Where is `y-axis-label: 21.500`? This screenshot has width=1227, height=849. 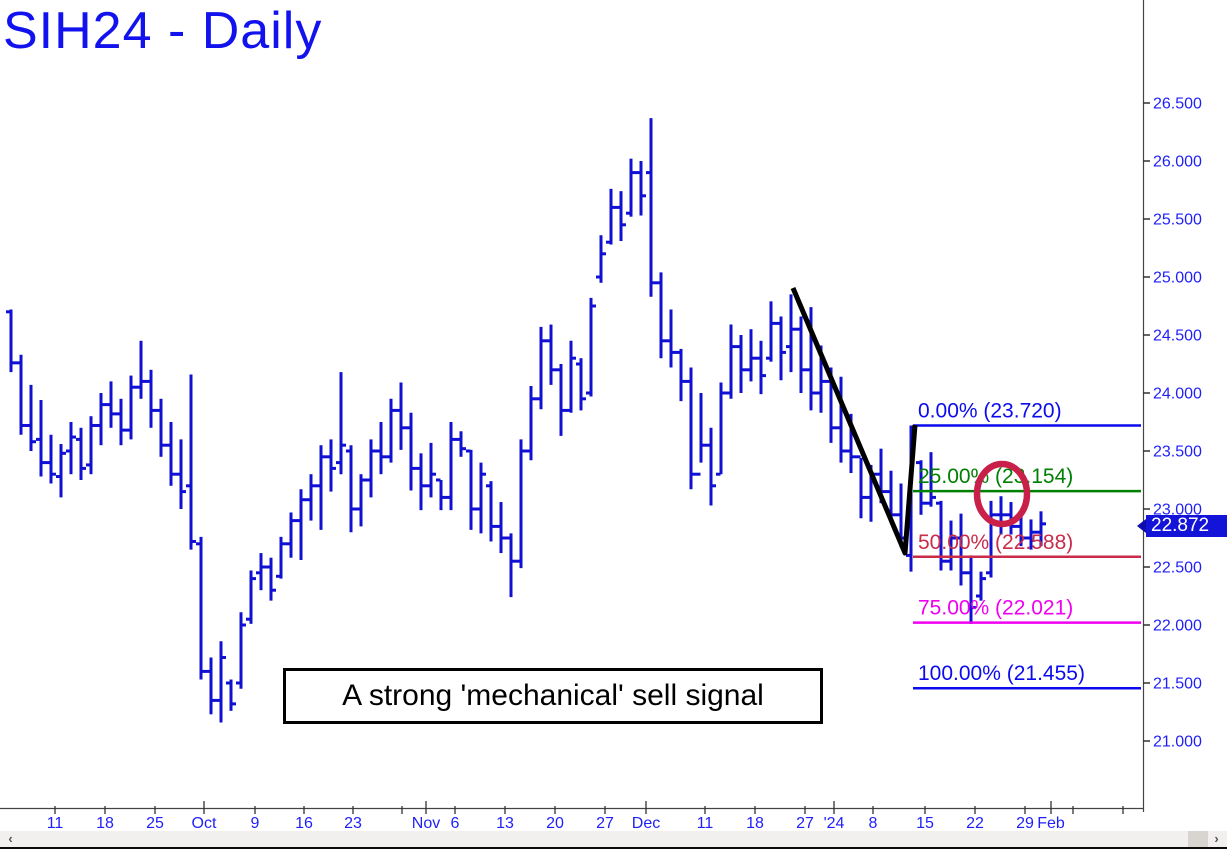
y-axis-label: 21.500 is located at coordinates (1177, 684).